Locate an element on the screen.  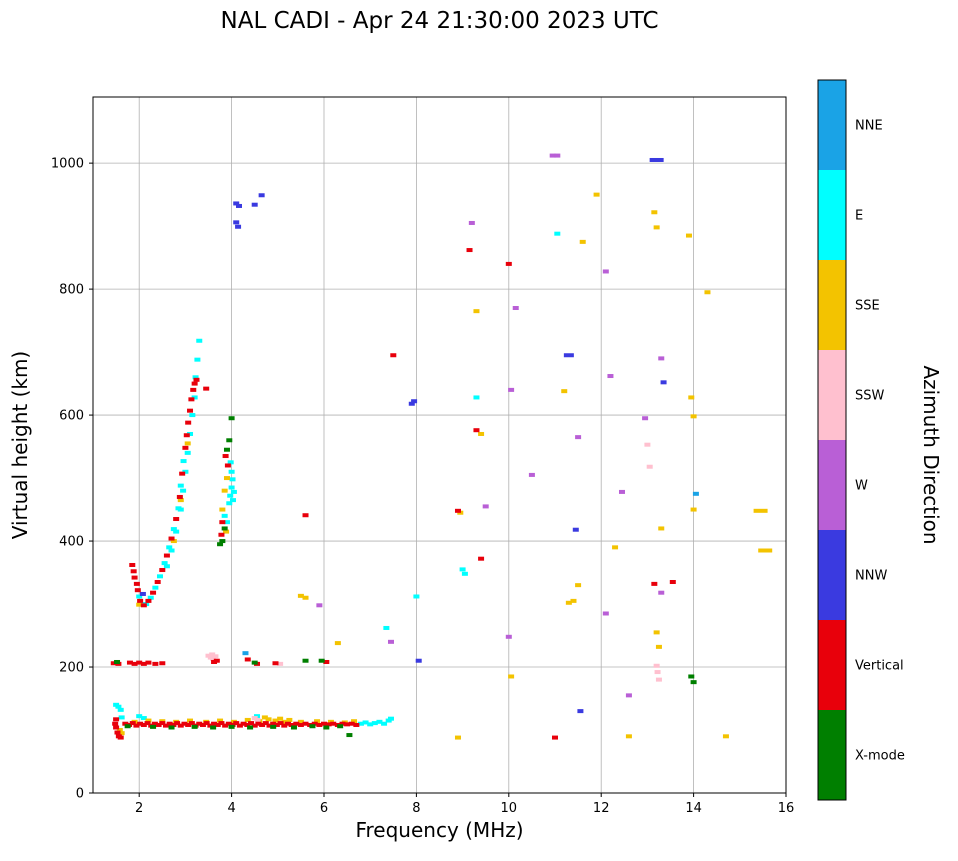
y-tick-label: 200 is located at coordinates (71, 668).